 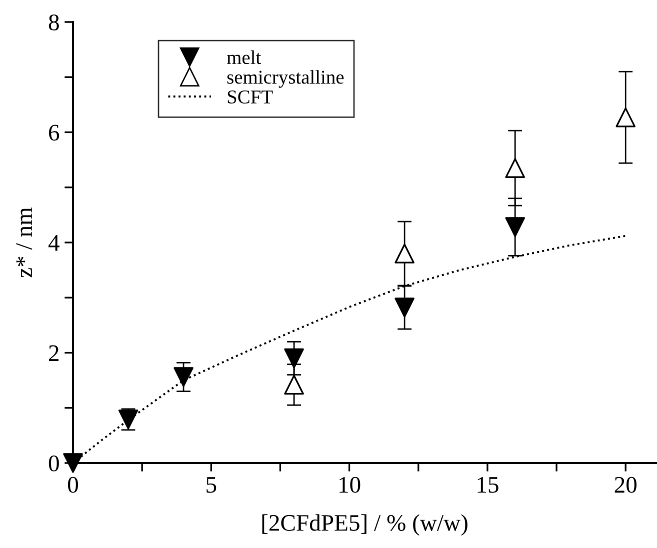 What do you see at coordinates (488, 484) in the screenshot?
I see `x-tick-label: 15` at bounding box center [488, 484].